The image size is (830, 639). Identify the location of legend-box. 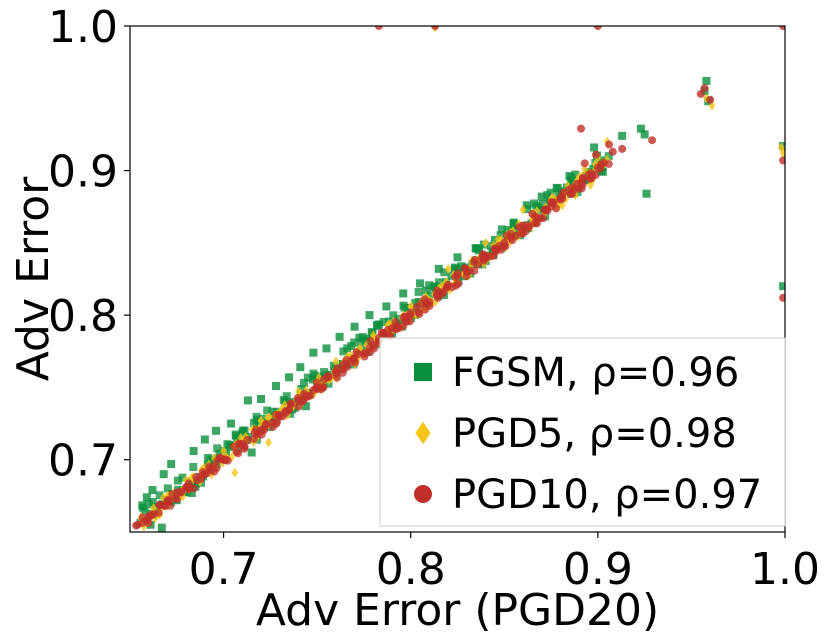
(582, 432).